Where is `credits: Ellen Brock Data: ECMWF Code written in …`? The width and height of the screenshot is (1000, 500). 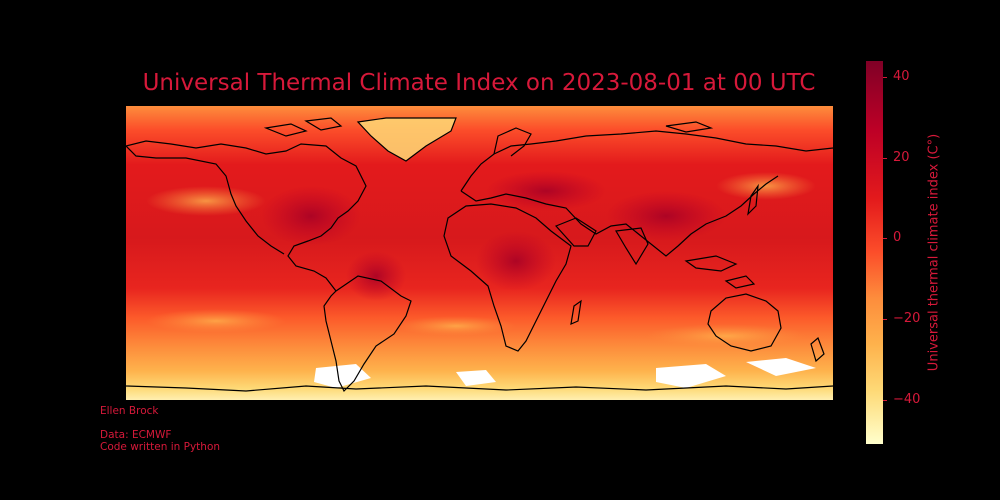
credits: Ellen Brock Data: ECMWF Code written in … is located at coordinates (160, 429).